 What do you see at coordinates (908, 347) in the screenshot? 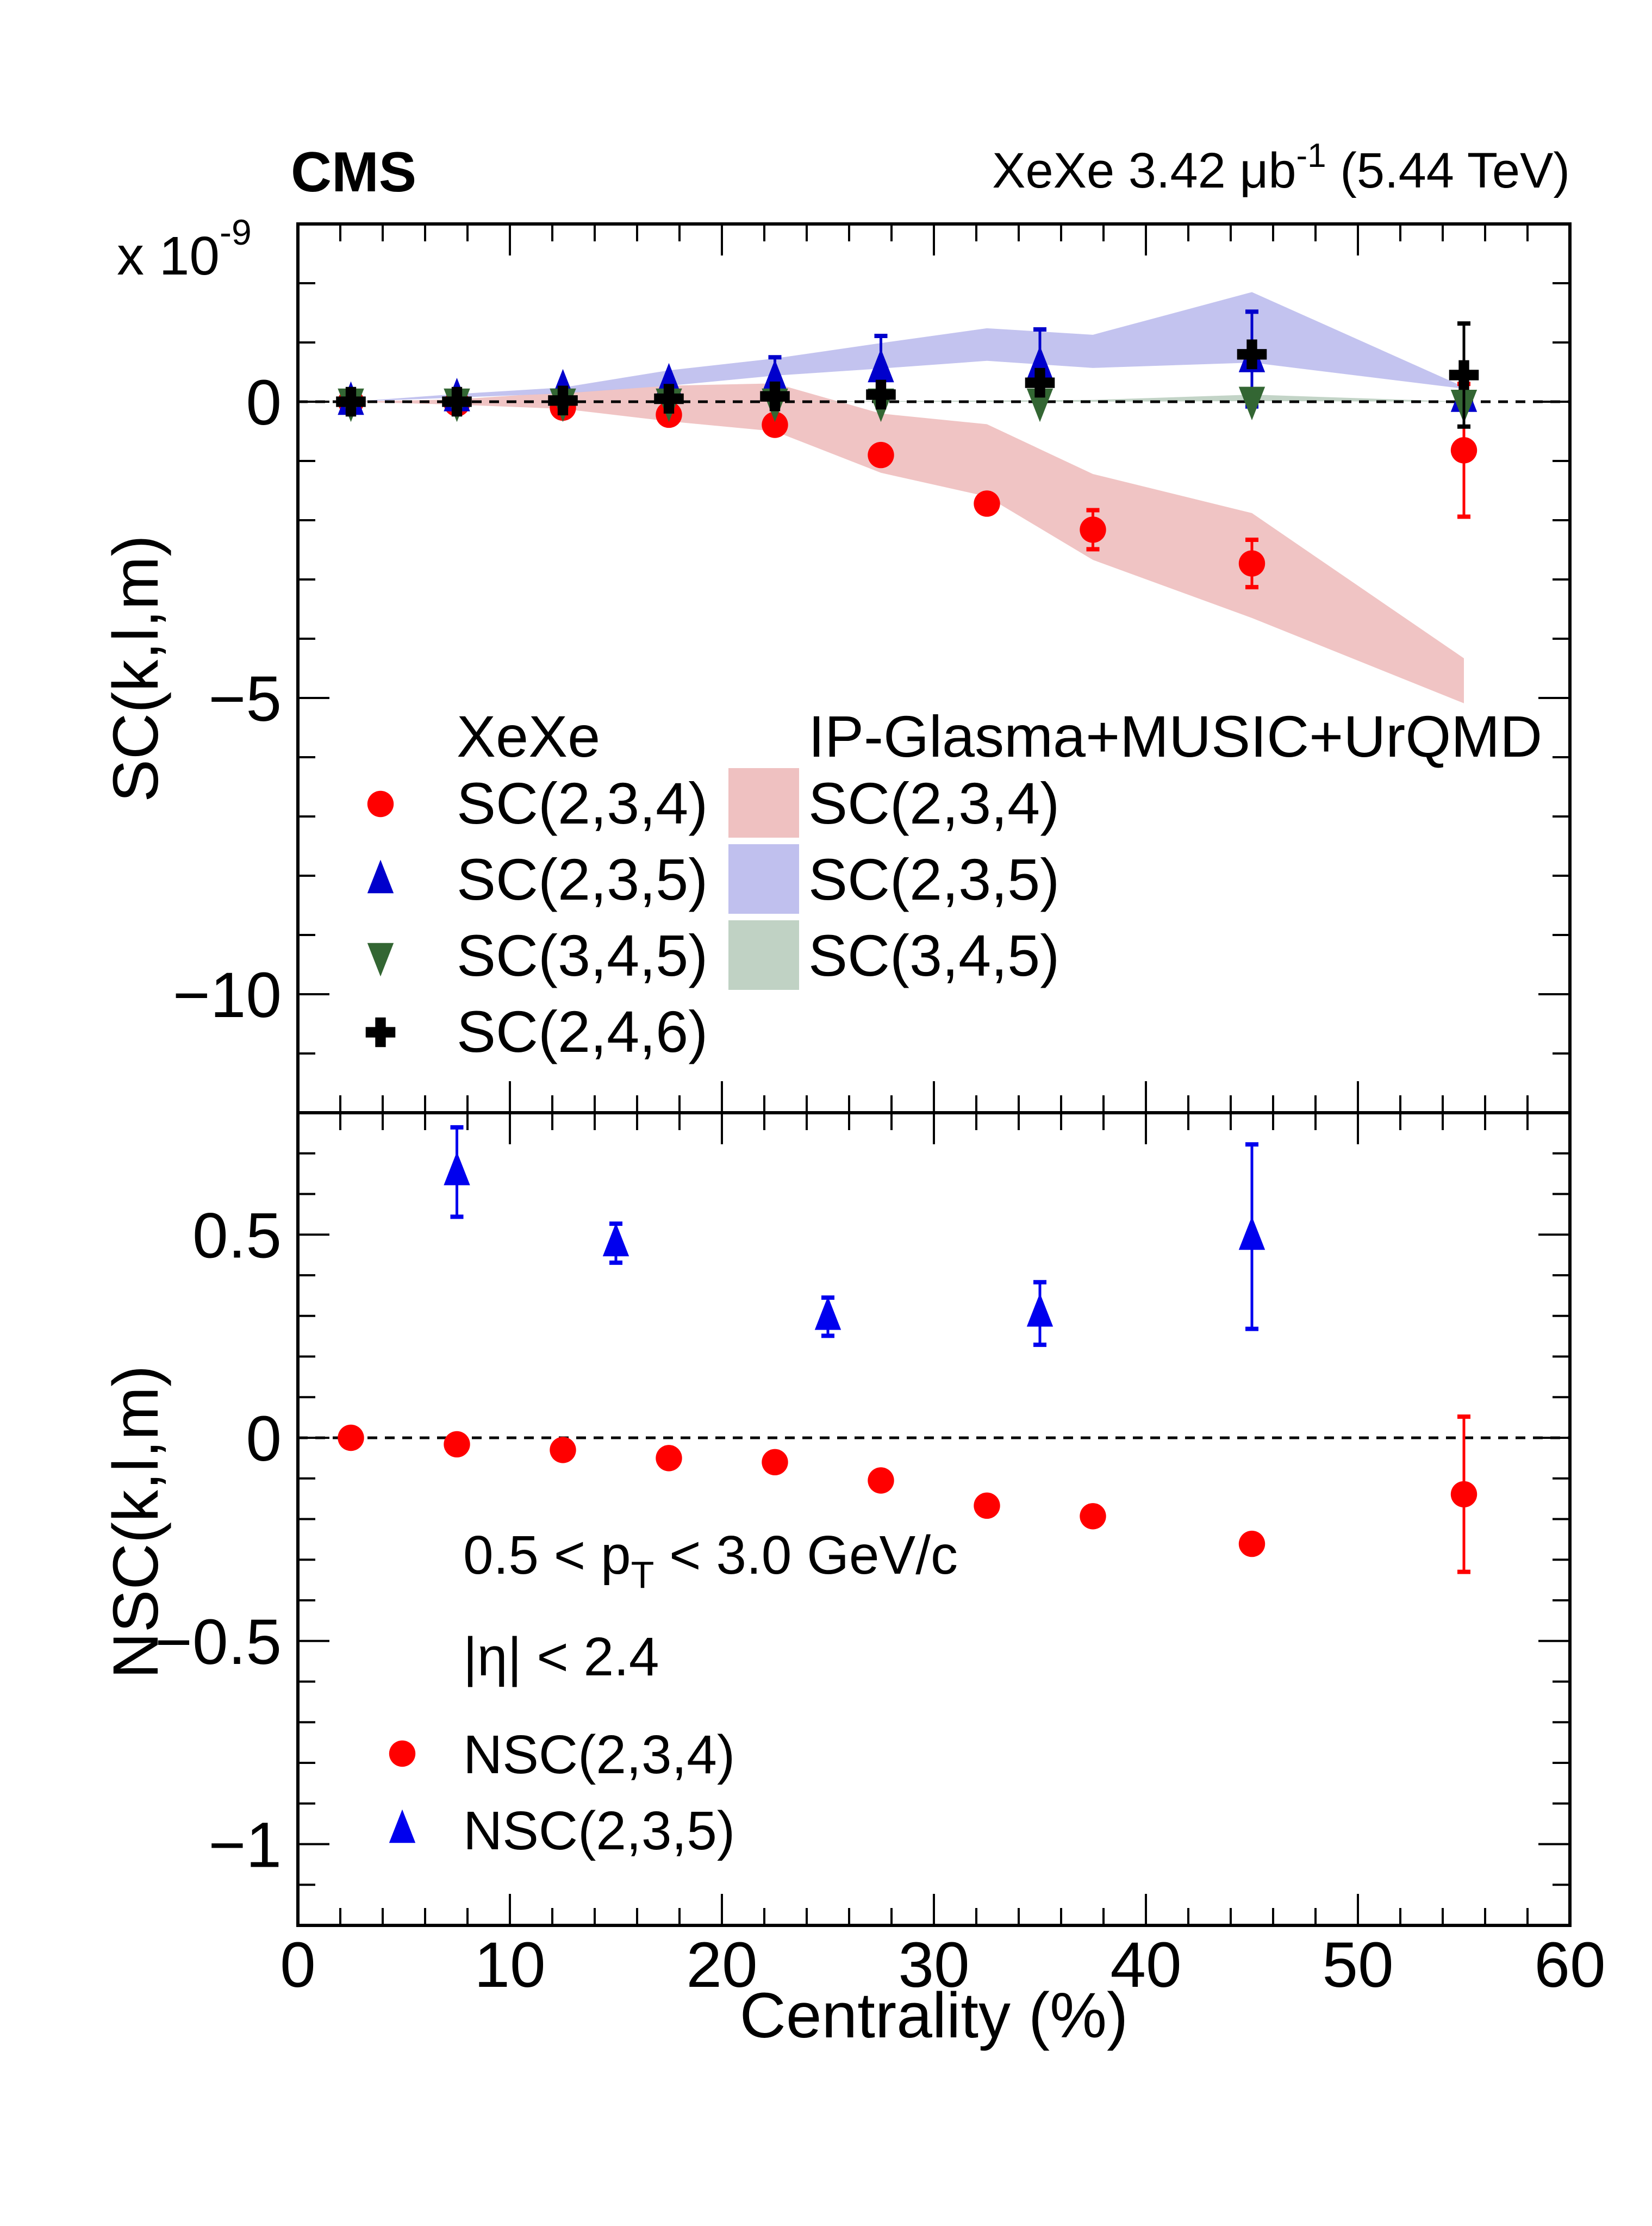
I see `band-sc-2-3-5-` at bounding box center [908, 347].